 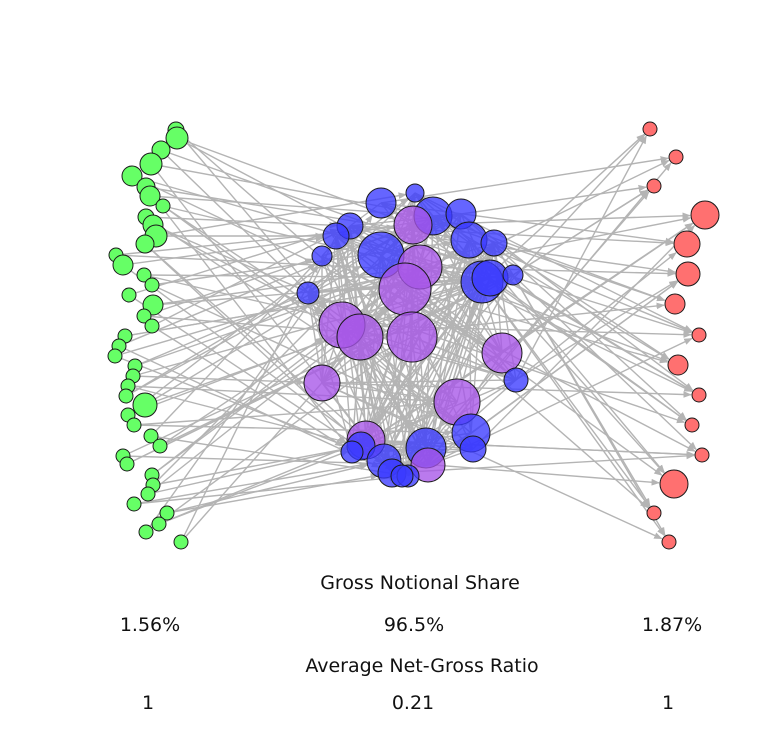 I want to click on net-gross-ratio-title: Average Net-Gross Ratio, so click(x=422, y=666).